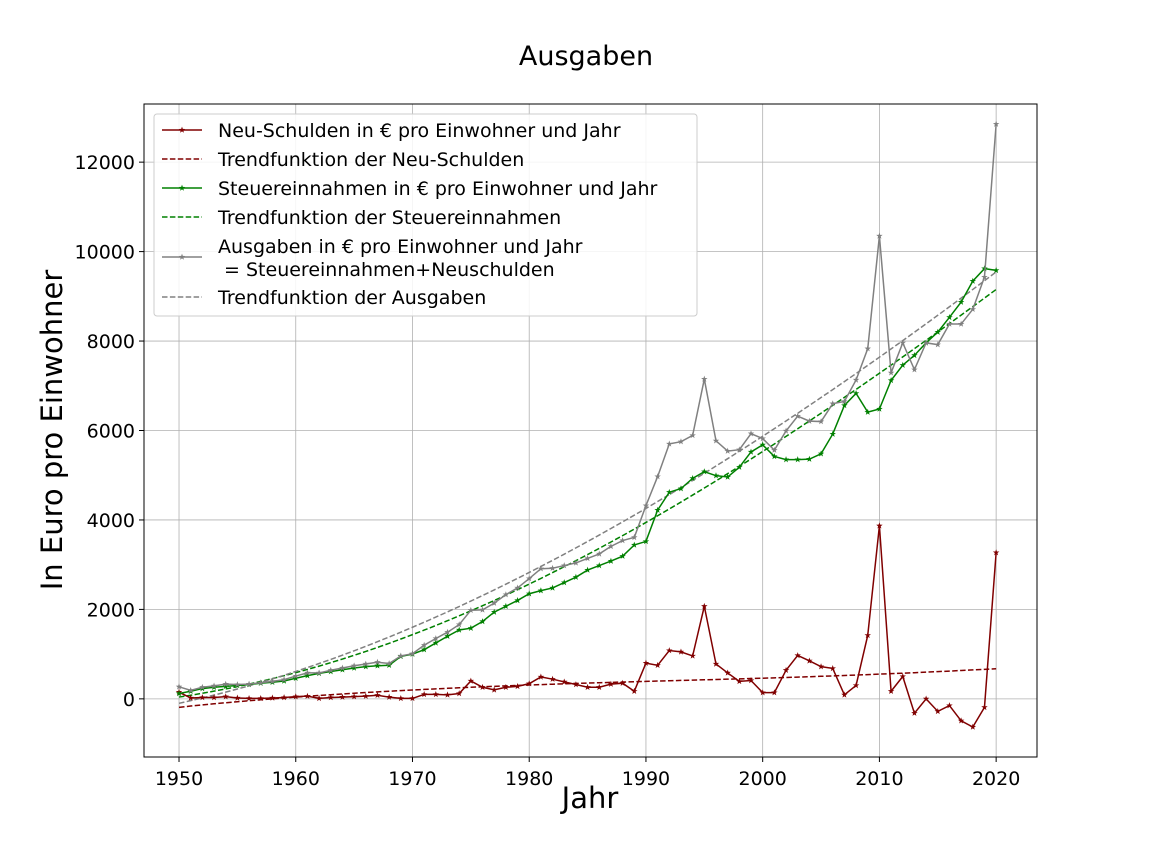 The width and height of the screenshot is (1152, 864). What do you see at coordinates (105, 163) in the screenshot?
I see `y-tick-label: 12000` at bounding box center [105, 163].